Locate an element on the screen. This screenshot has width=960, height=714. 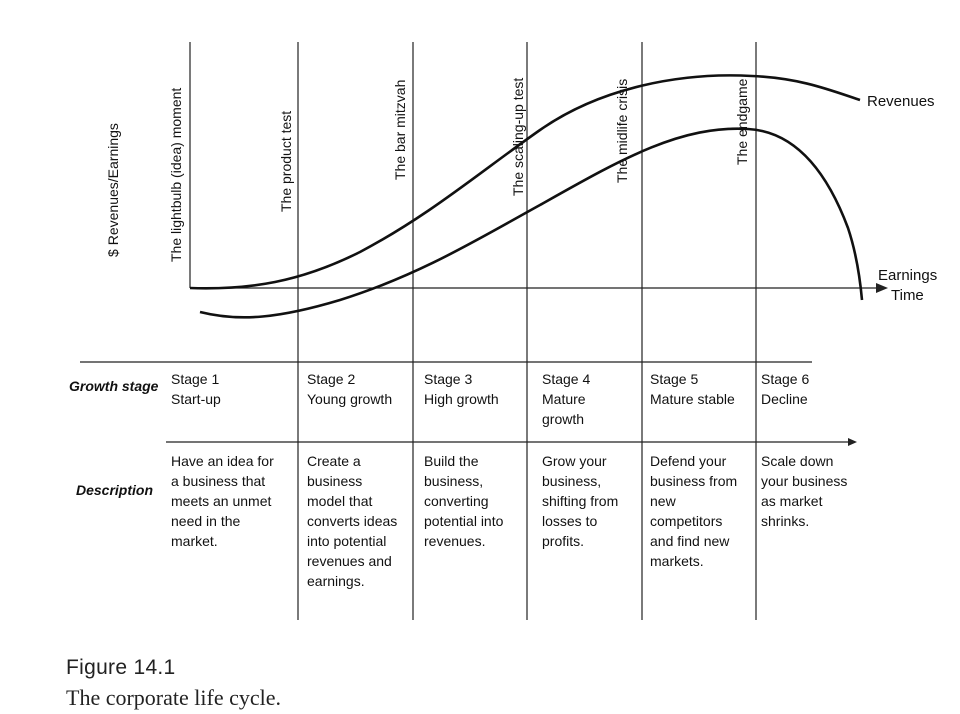
stage-1-description-line-3: meets an unmet is located at coordinates (221, 501).